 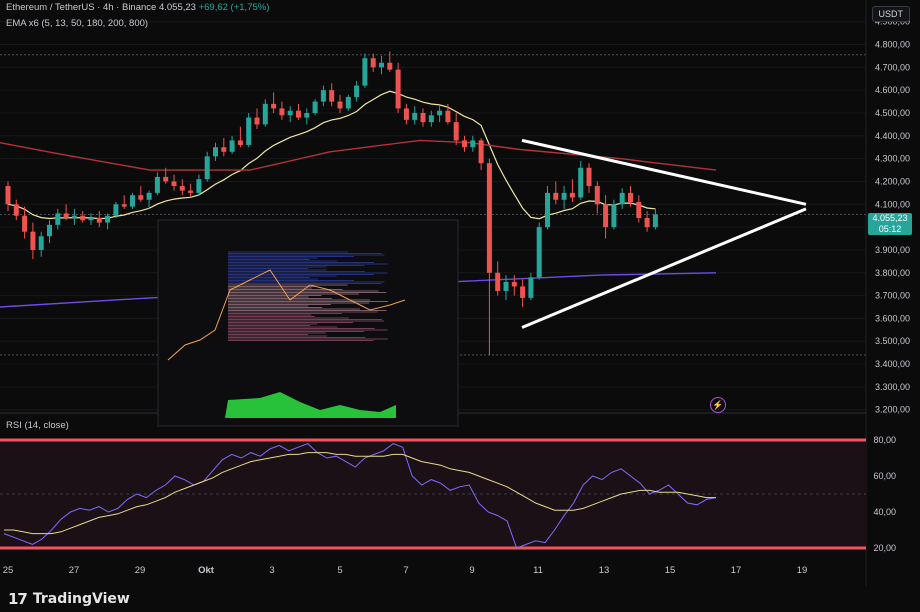 What do you see at coordinates (358, 155) in the screenshot?
I see `ema-line` at bounding box center [358, 155].